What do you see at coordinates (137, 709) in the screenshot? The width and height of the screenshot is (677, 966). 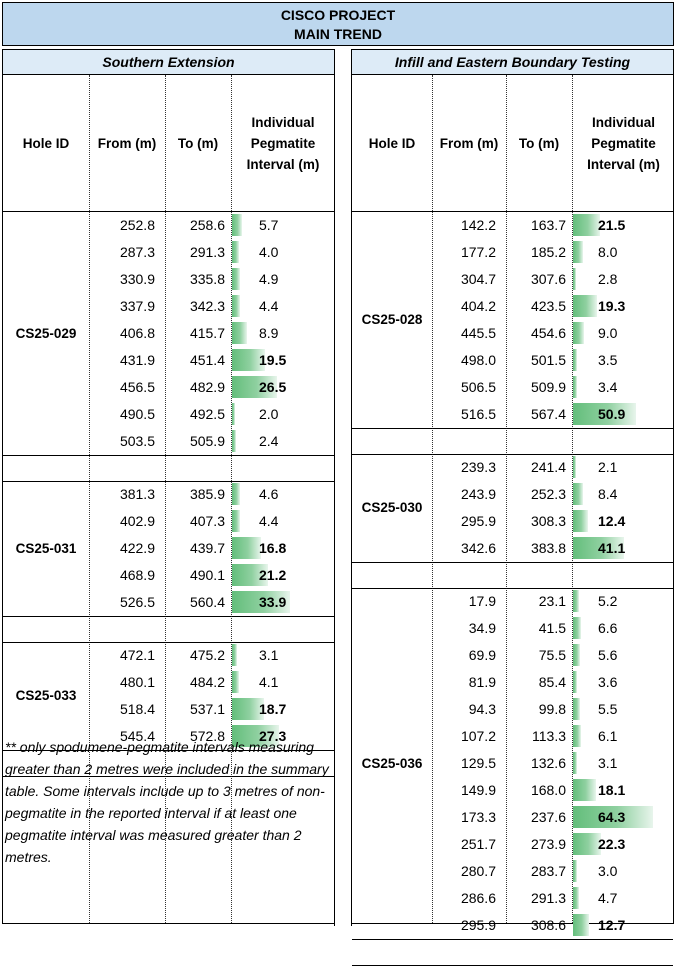 I see `from-value: 518.4` at bounding box center [137, 709].